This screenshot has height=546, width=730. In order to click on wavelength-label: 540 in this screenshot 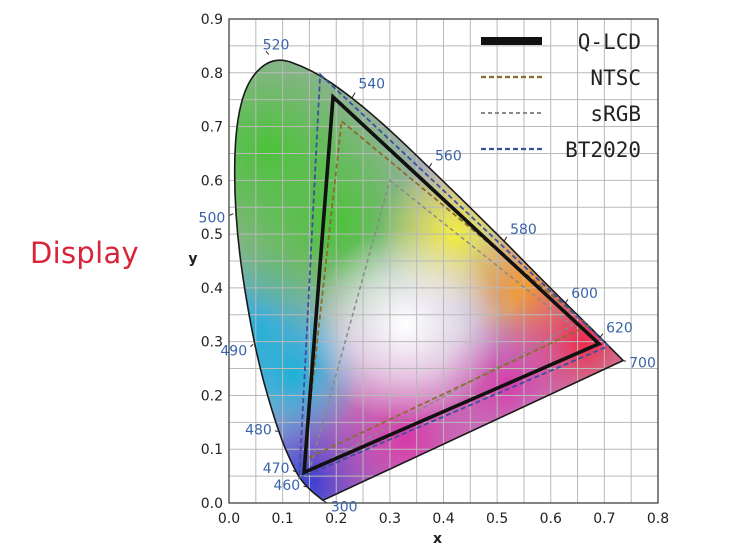, I will do `click(371, 85)`.